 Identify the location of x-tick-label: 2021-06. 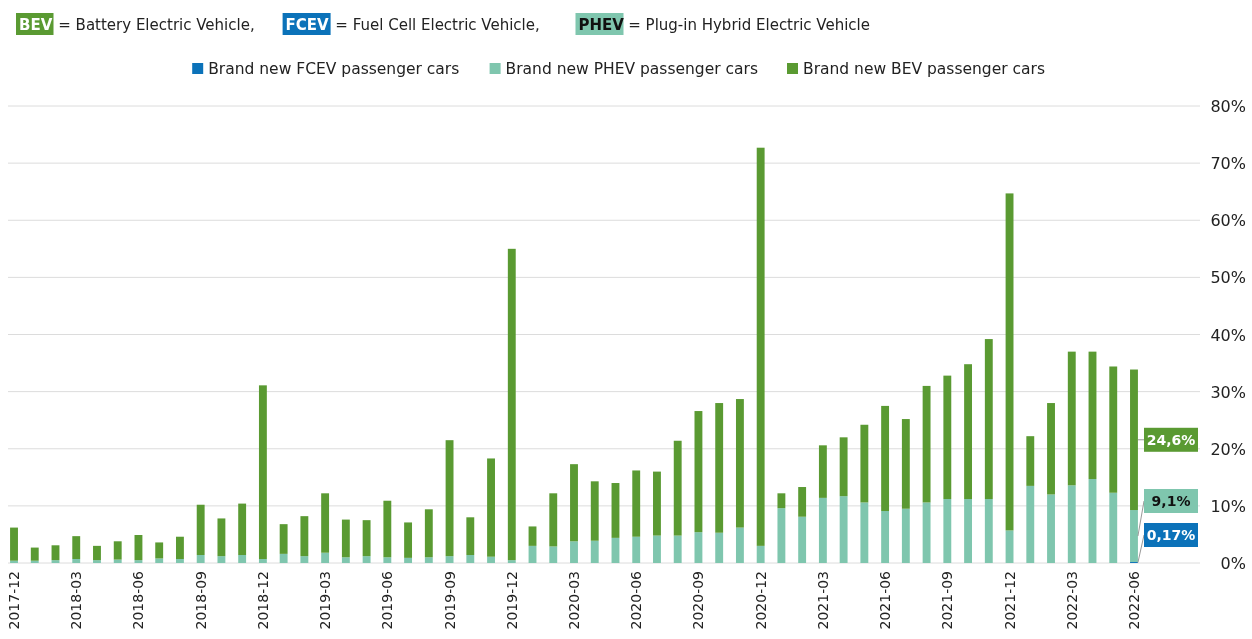
(885, 600).